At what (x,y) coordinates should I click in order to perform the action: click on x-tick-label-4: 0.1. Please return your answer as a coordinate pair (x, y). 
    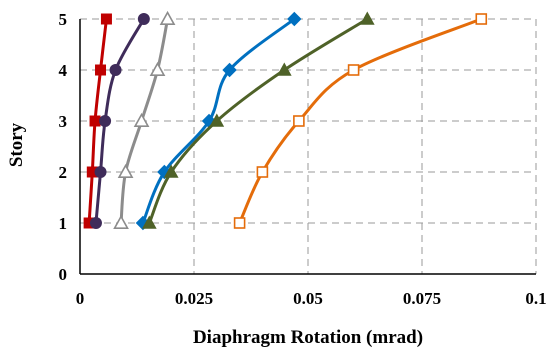
    Looking at the image, I should click on (535, 298).